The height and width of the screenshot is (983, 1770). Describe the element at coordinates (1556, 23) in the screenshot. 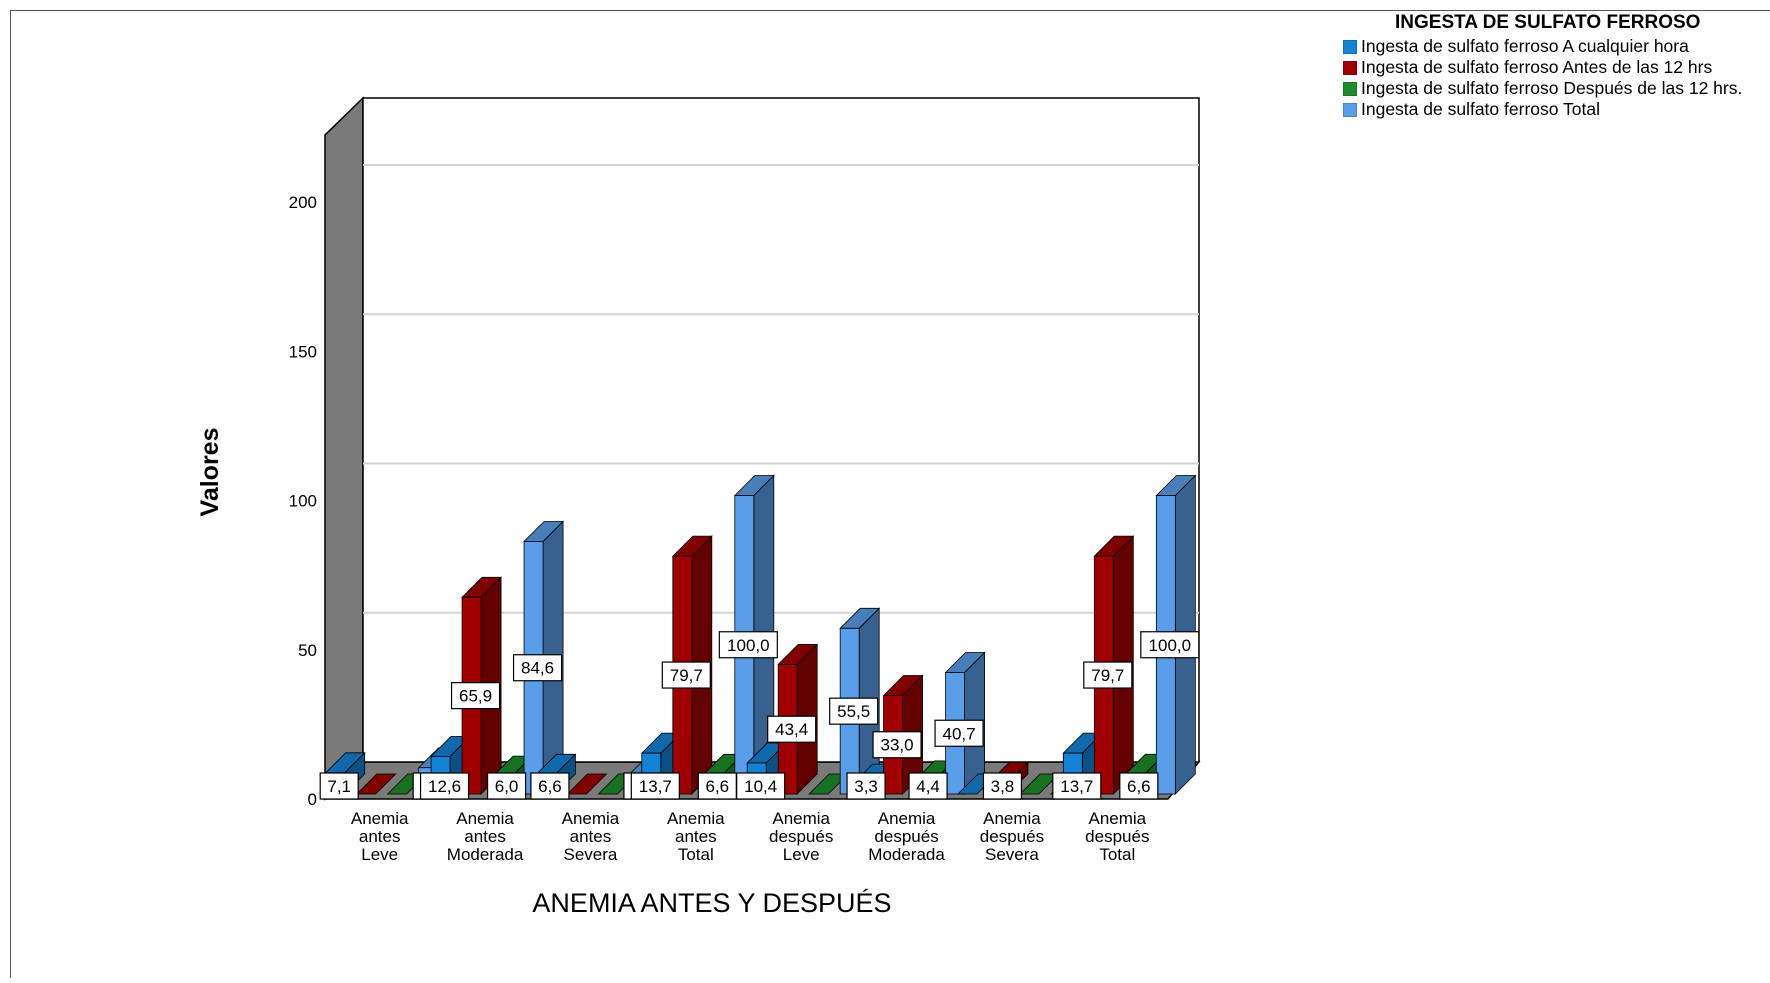

I see `legend-title: INGESTA DE SULFATO FERROSO` at that location.